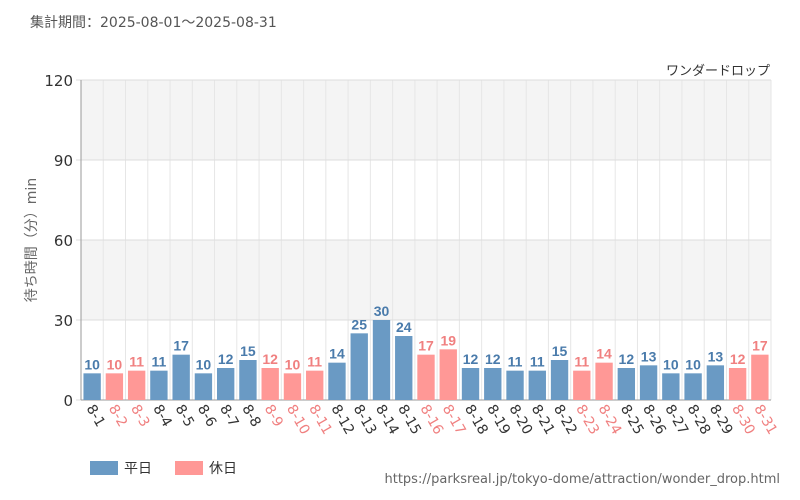 Image resolution: width=800 pixels, height=500 pixels. What do you see at coordinates (765, 420) in the screenshot?
I see `x-tick-label: 8-31` at bounding box center [765, 420].